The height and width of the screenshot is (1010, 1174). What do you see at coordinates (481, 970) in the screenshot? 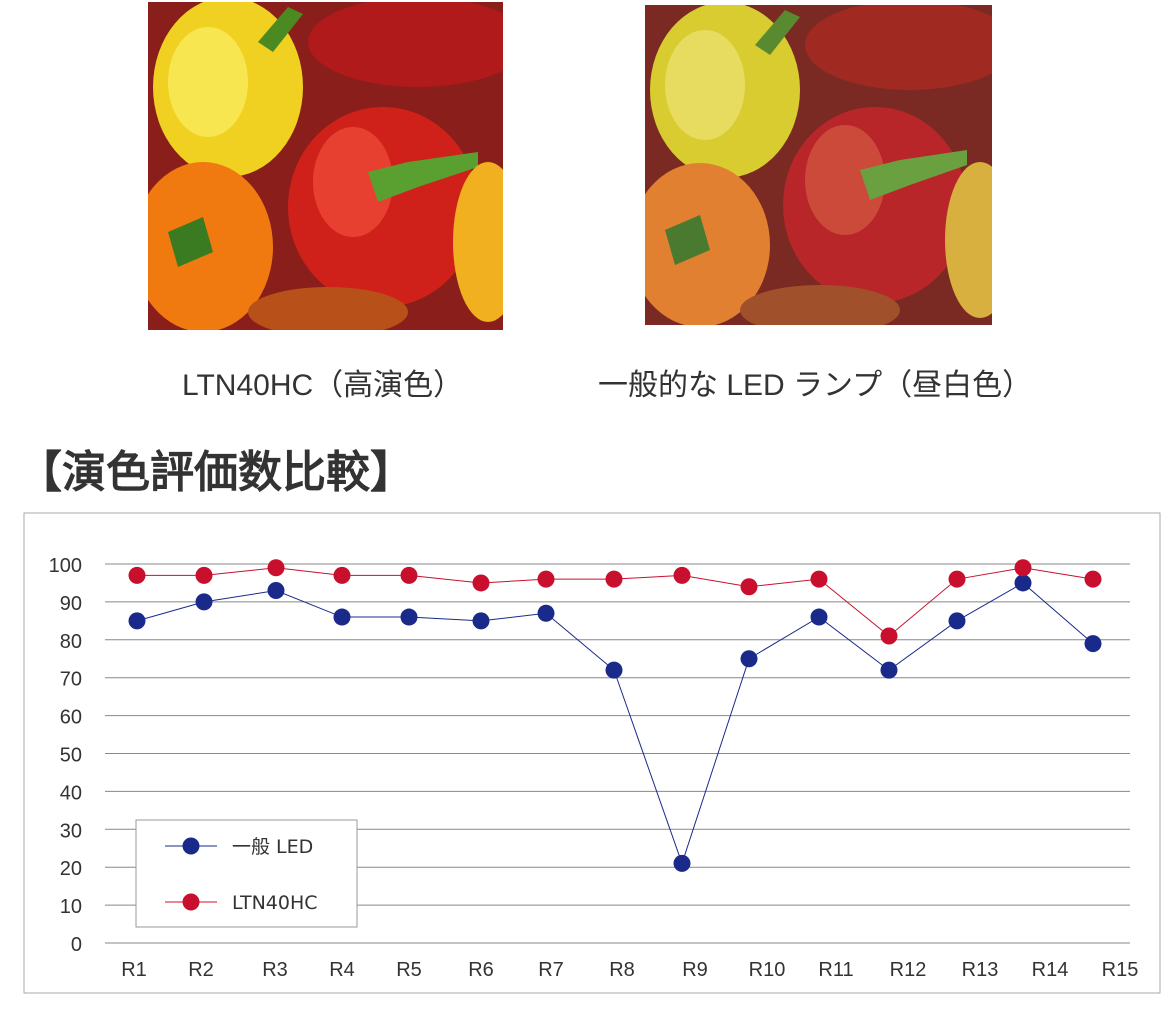
I see `x-tick-label: R6` at bounding box center [481, 970].